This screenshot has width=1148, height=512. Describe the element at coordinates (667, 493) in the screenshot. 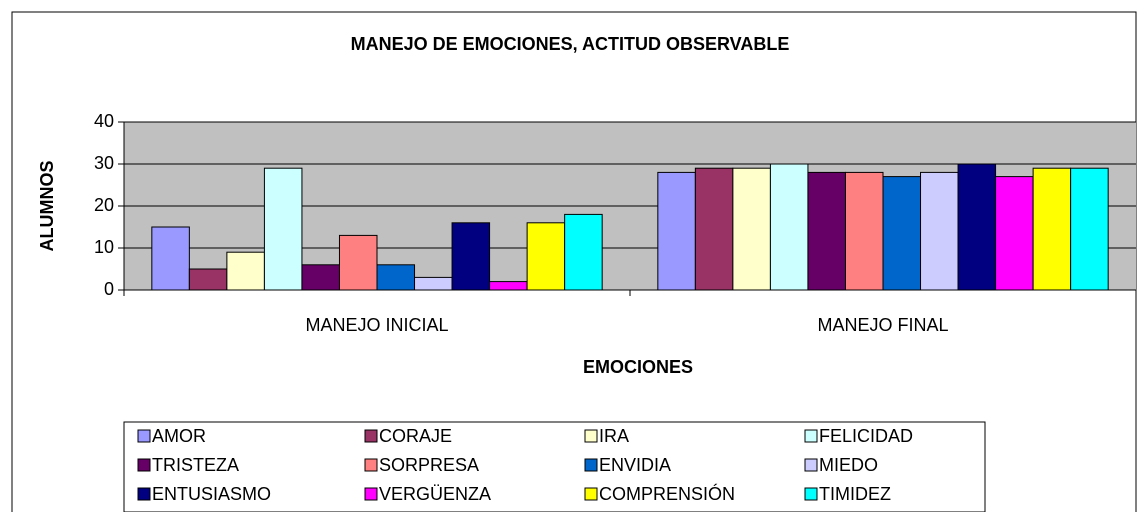

I see `legend-label: COMPRENSIÓN` at that location.